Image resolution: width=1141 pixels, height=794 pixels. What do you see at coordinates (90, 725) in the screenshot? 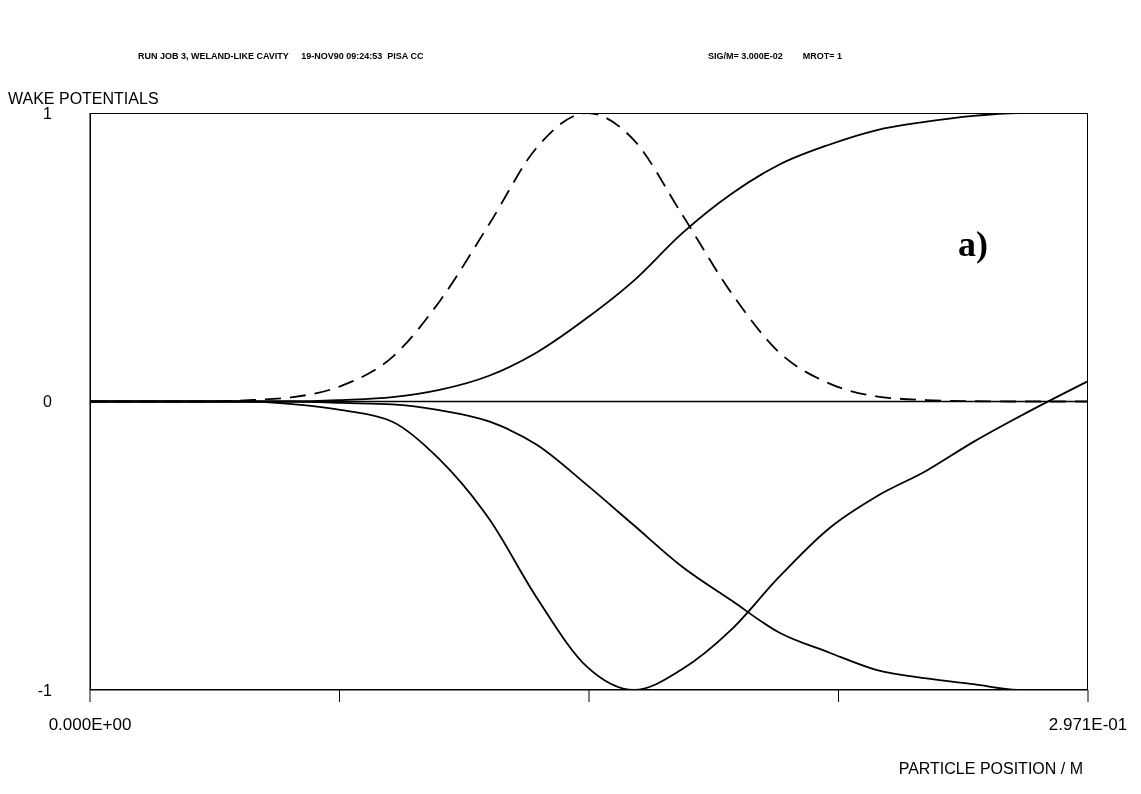
I see `x-tick-label: 0.000E+00` at bounding box center [90, 725].